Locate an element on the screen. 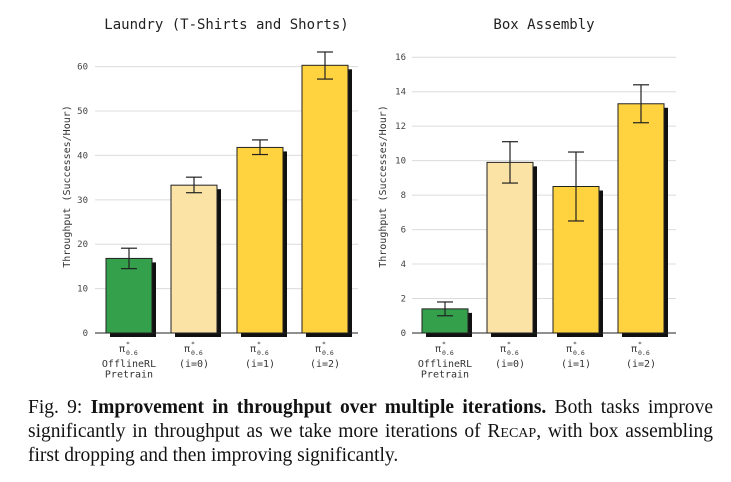 The width and height of the screenshot is (731, 482). caption-small-caps: Recap is located at coordinates (512, 431).